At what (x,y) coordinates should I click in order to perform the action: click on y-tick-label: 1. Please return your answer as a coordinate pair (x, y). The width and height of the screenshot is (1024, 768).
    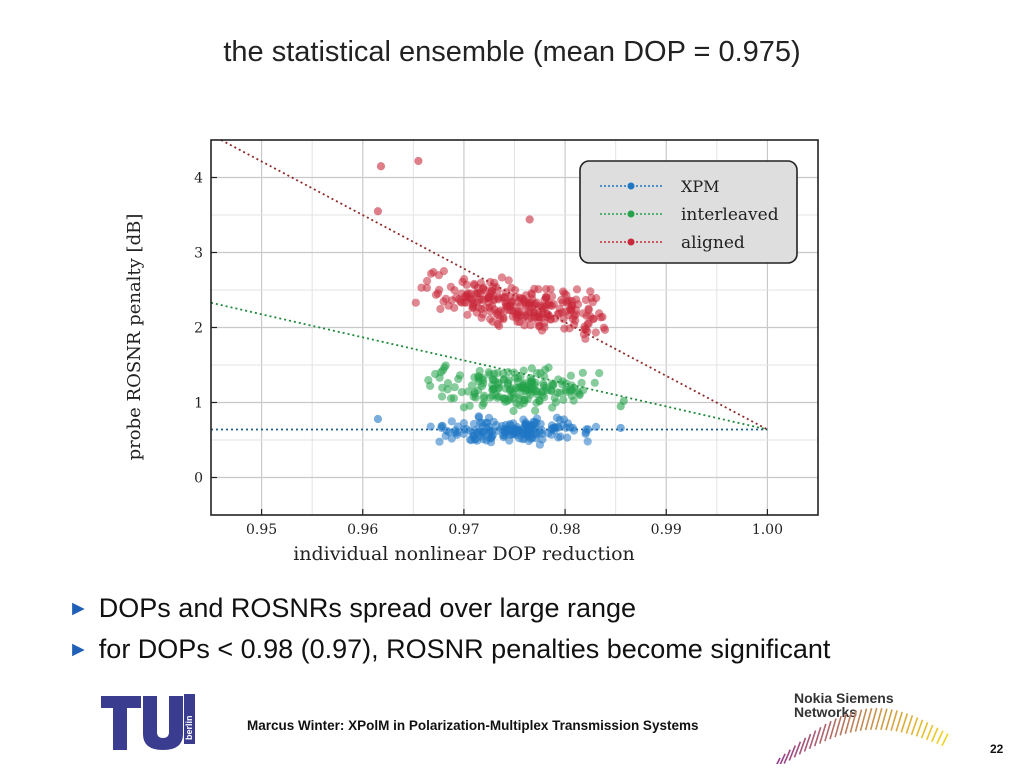
    Looking at the image, I should click on (198, 404).